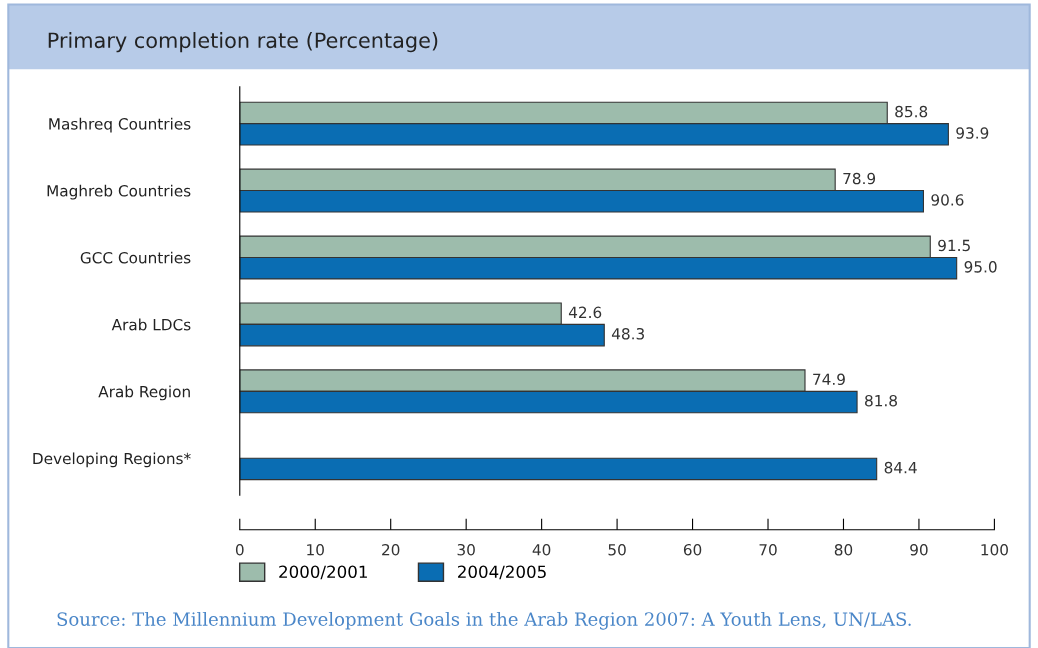  Describe the element at coordinates (243, 42) in the screenshot. I see `chart-title: Primary completion rate (Percentage)` at that location.